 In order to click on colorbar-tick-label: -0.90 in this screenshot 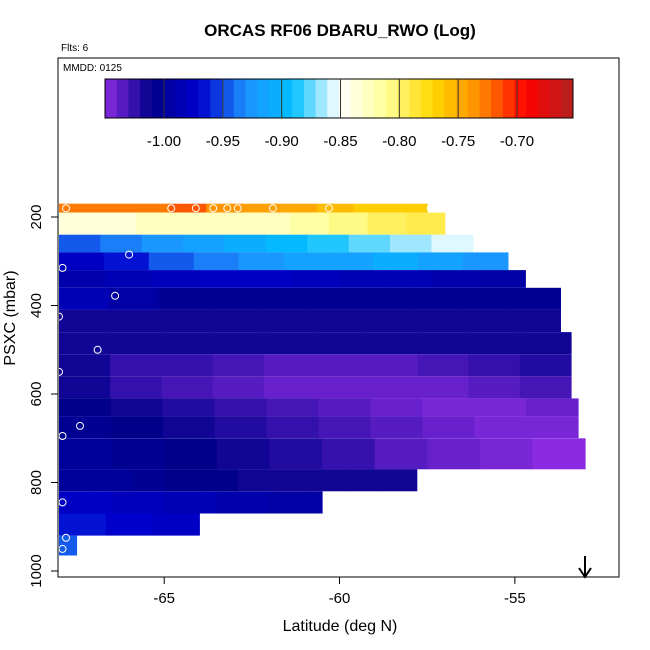, I will do `click(282, 141)`.